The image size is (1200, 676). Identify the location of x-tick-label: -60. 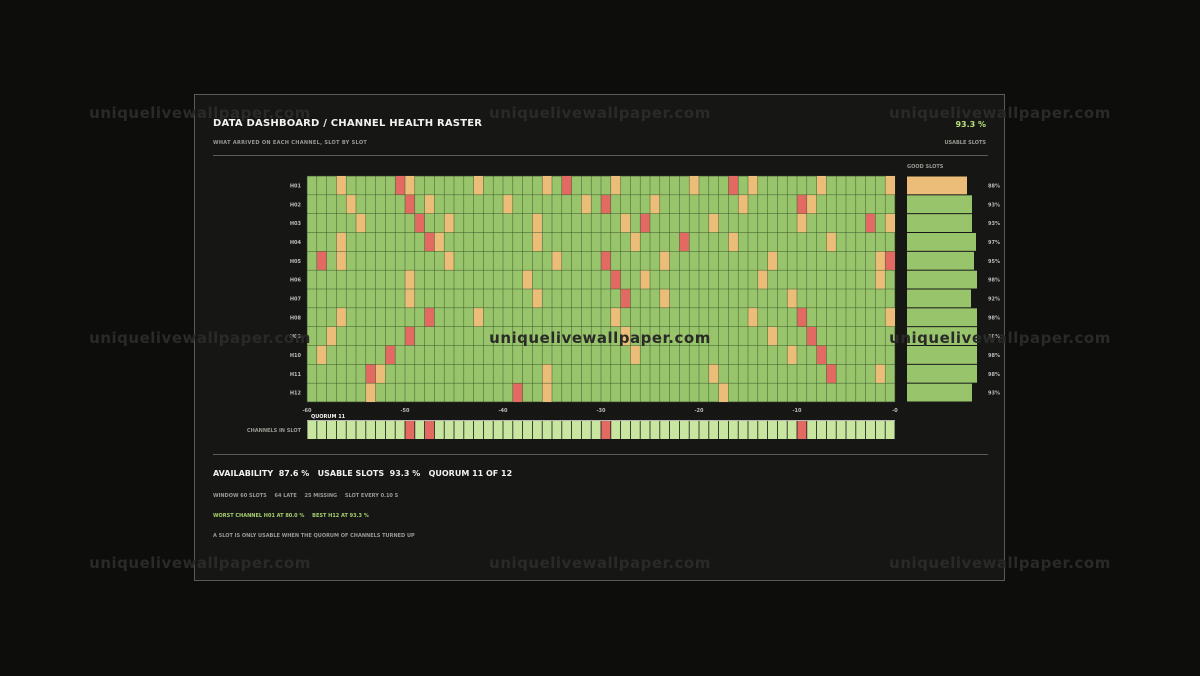
(307, 411).